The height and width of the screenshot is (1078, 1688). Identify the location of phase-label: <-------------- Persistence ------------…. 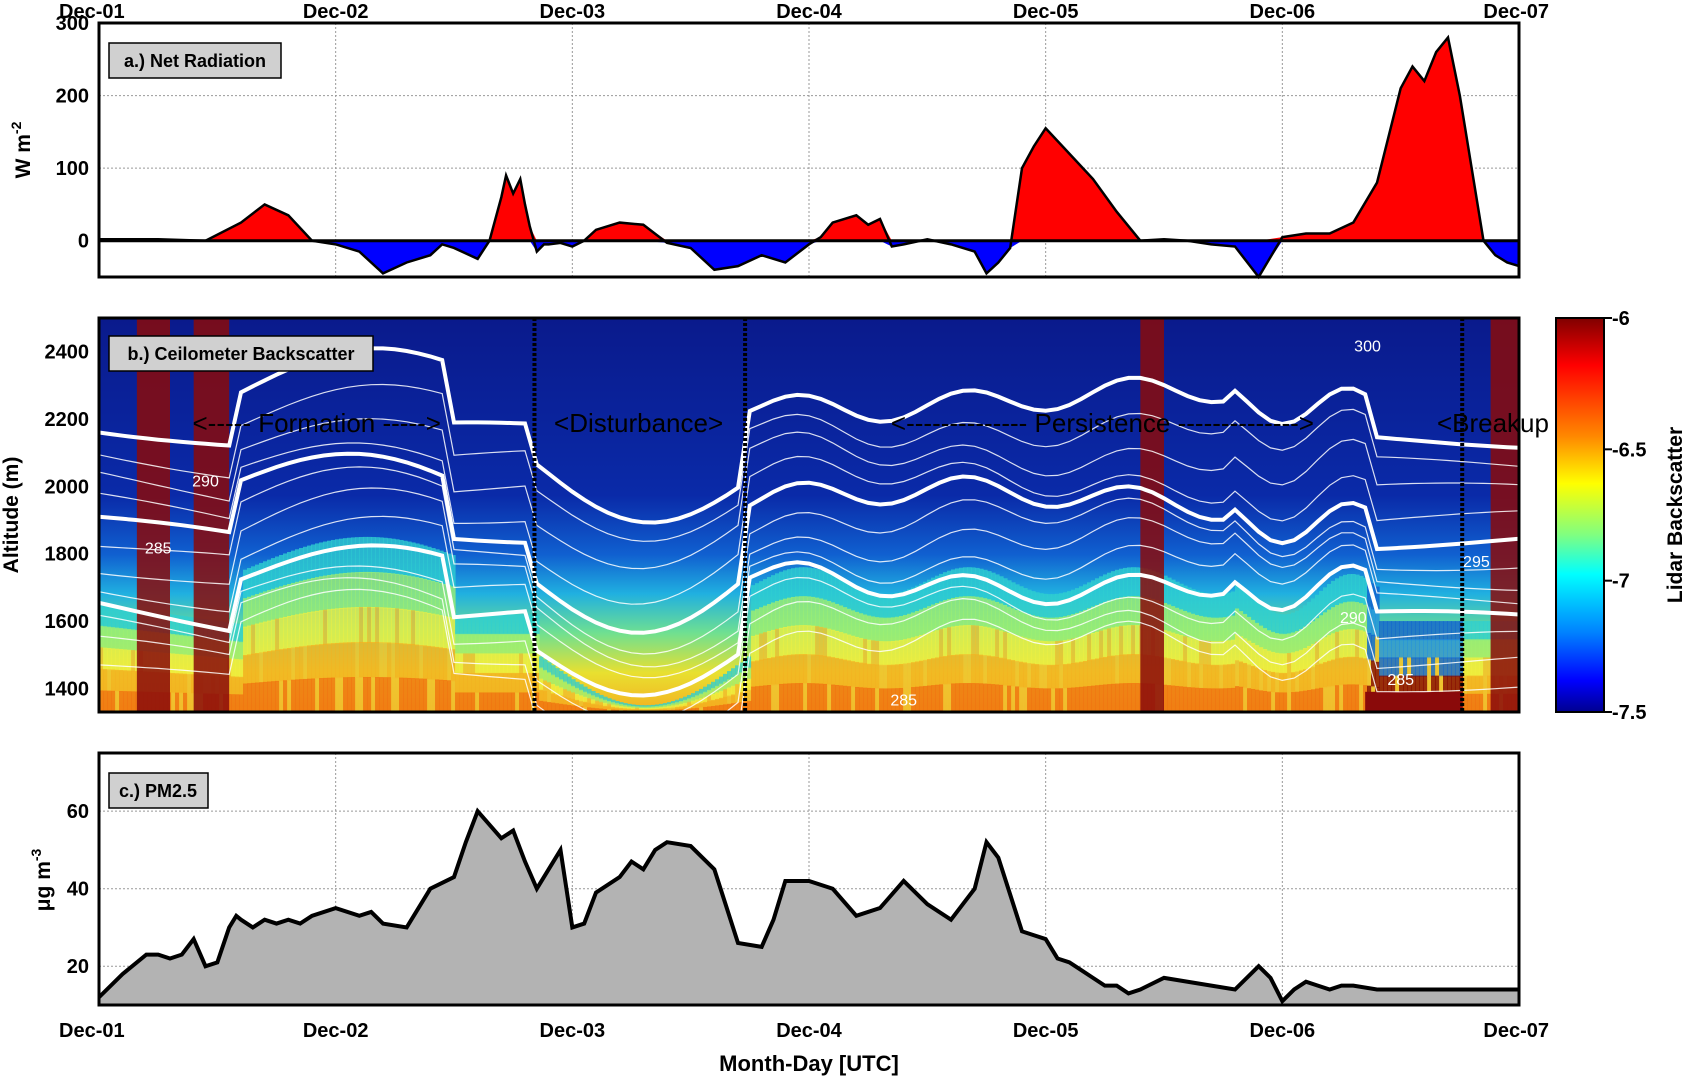
(1102, 423).